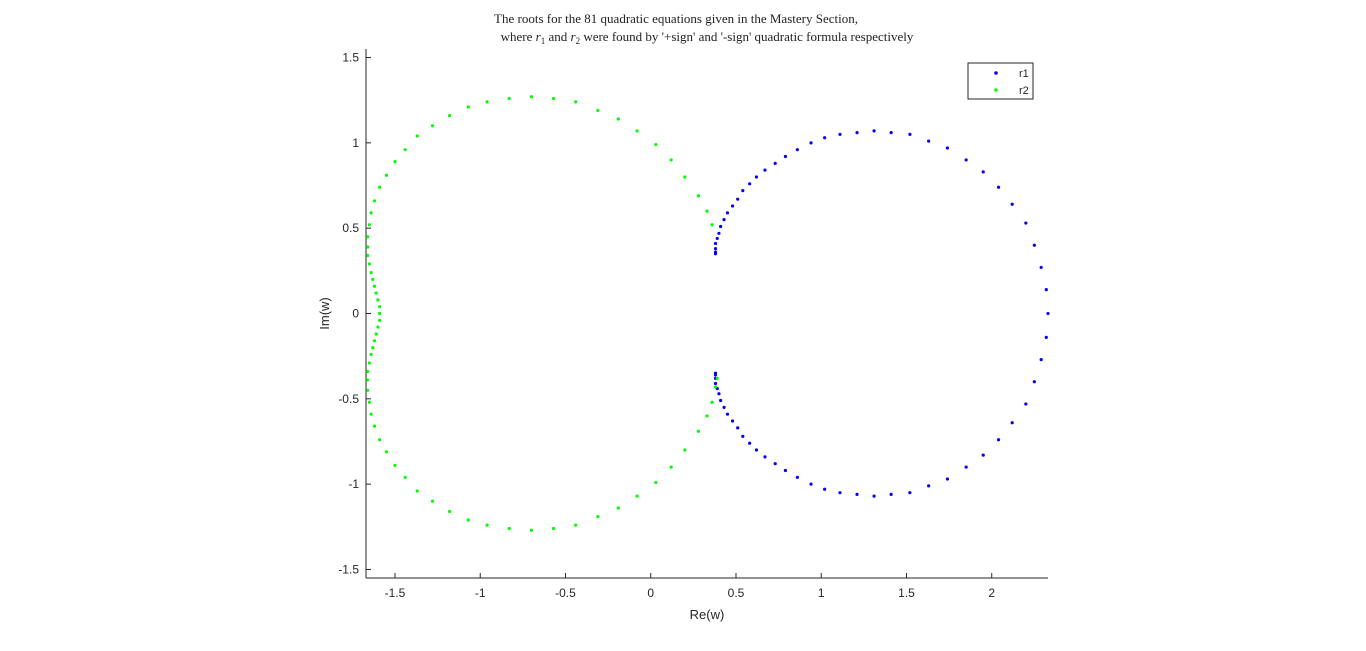  I want to click on y-tick-label: 1, so click(355, 143).